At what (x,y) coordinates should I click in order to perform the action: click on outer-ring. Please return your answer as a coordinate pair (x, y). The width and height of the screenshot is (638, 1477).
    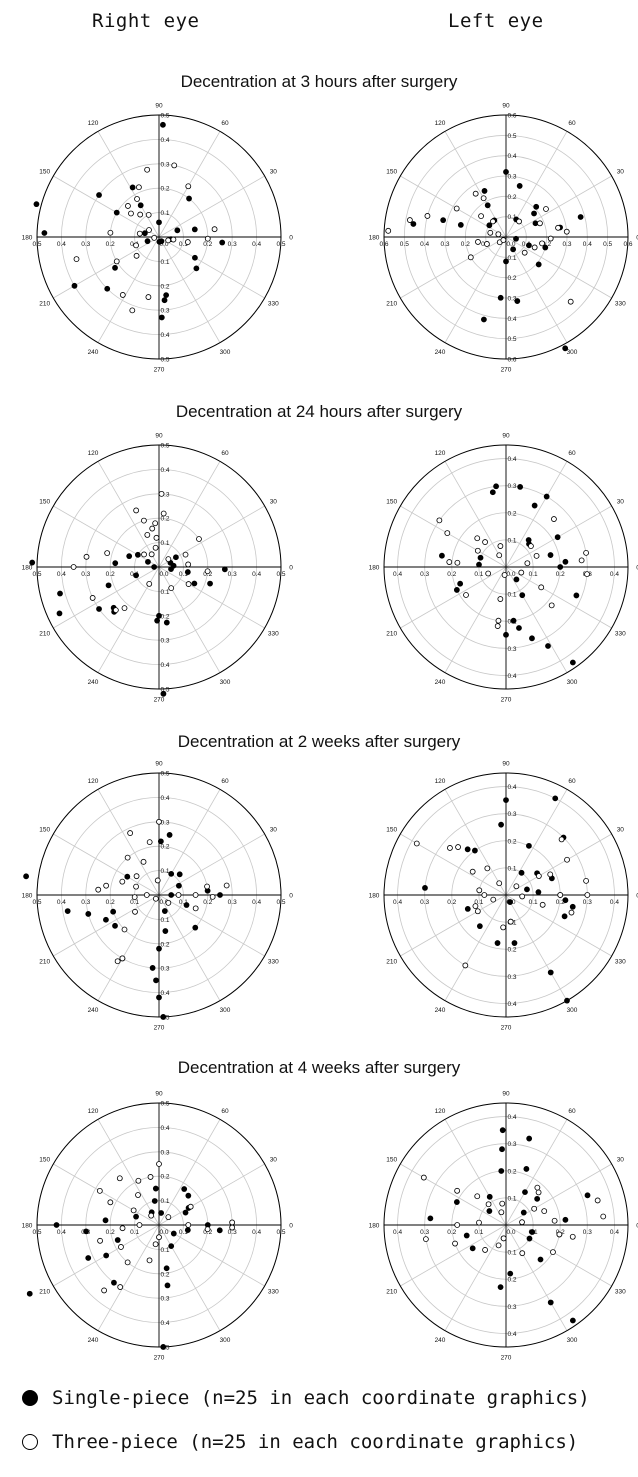
    Looking at the image, I should click on (506, 237).